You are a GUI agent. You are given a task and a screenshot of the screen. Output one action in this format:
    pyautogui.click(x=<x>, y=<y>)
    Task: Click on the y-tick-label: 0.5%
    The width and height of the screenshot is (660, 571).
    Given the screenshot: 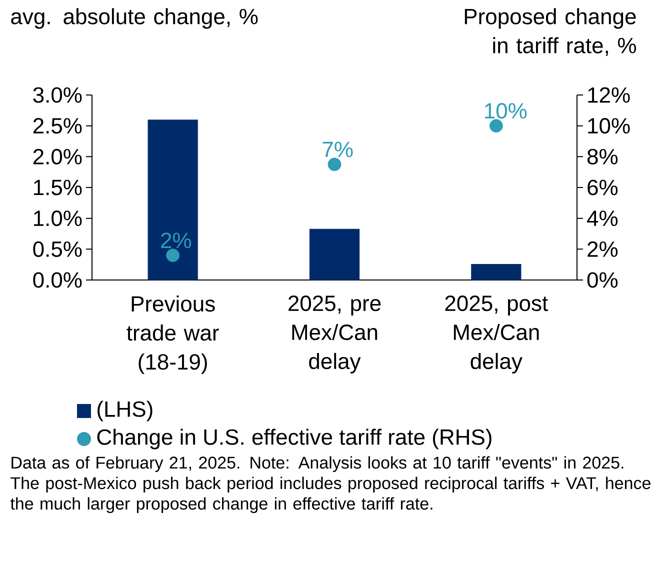 What is the action you would take?
    pyautogui.click(x=57, y=249)
    